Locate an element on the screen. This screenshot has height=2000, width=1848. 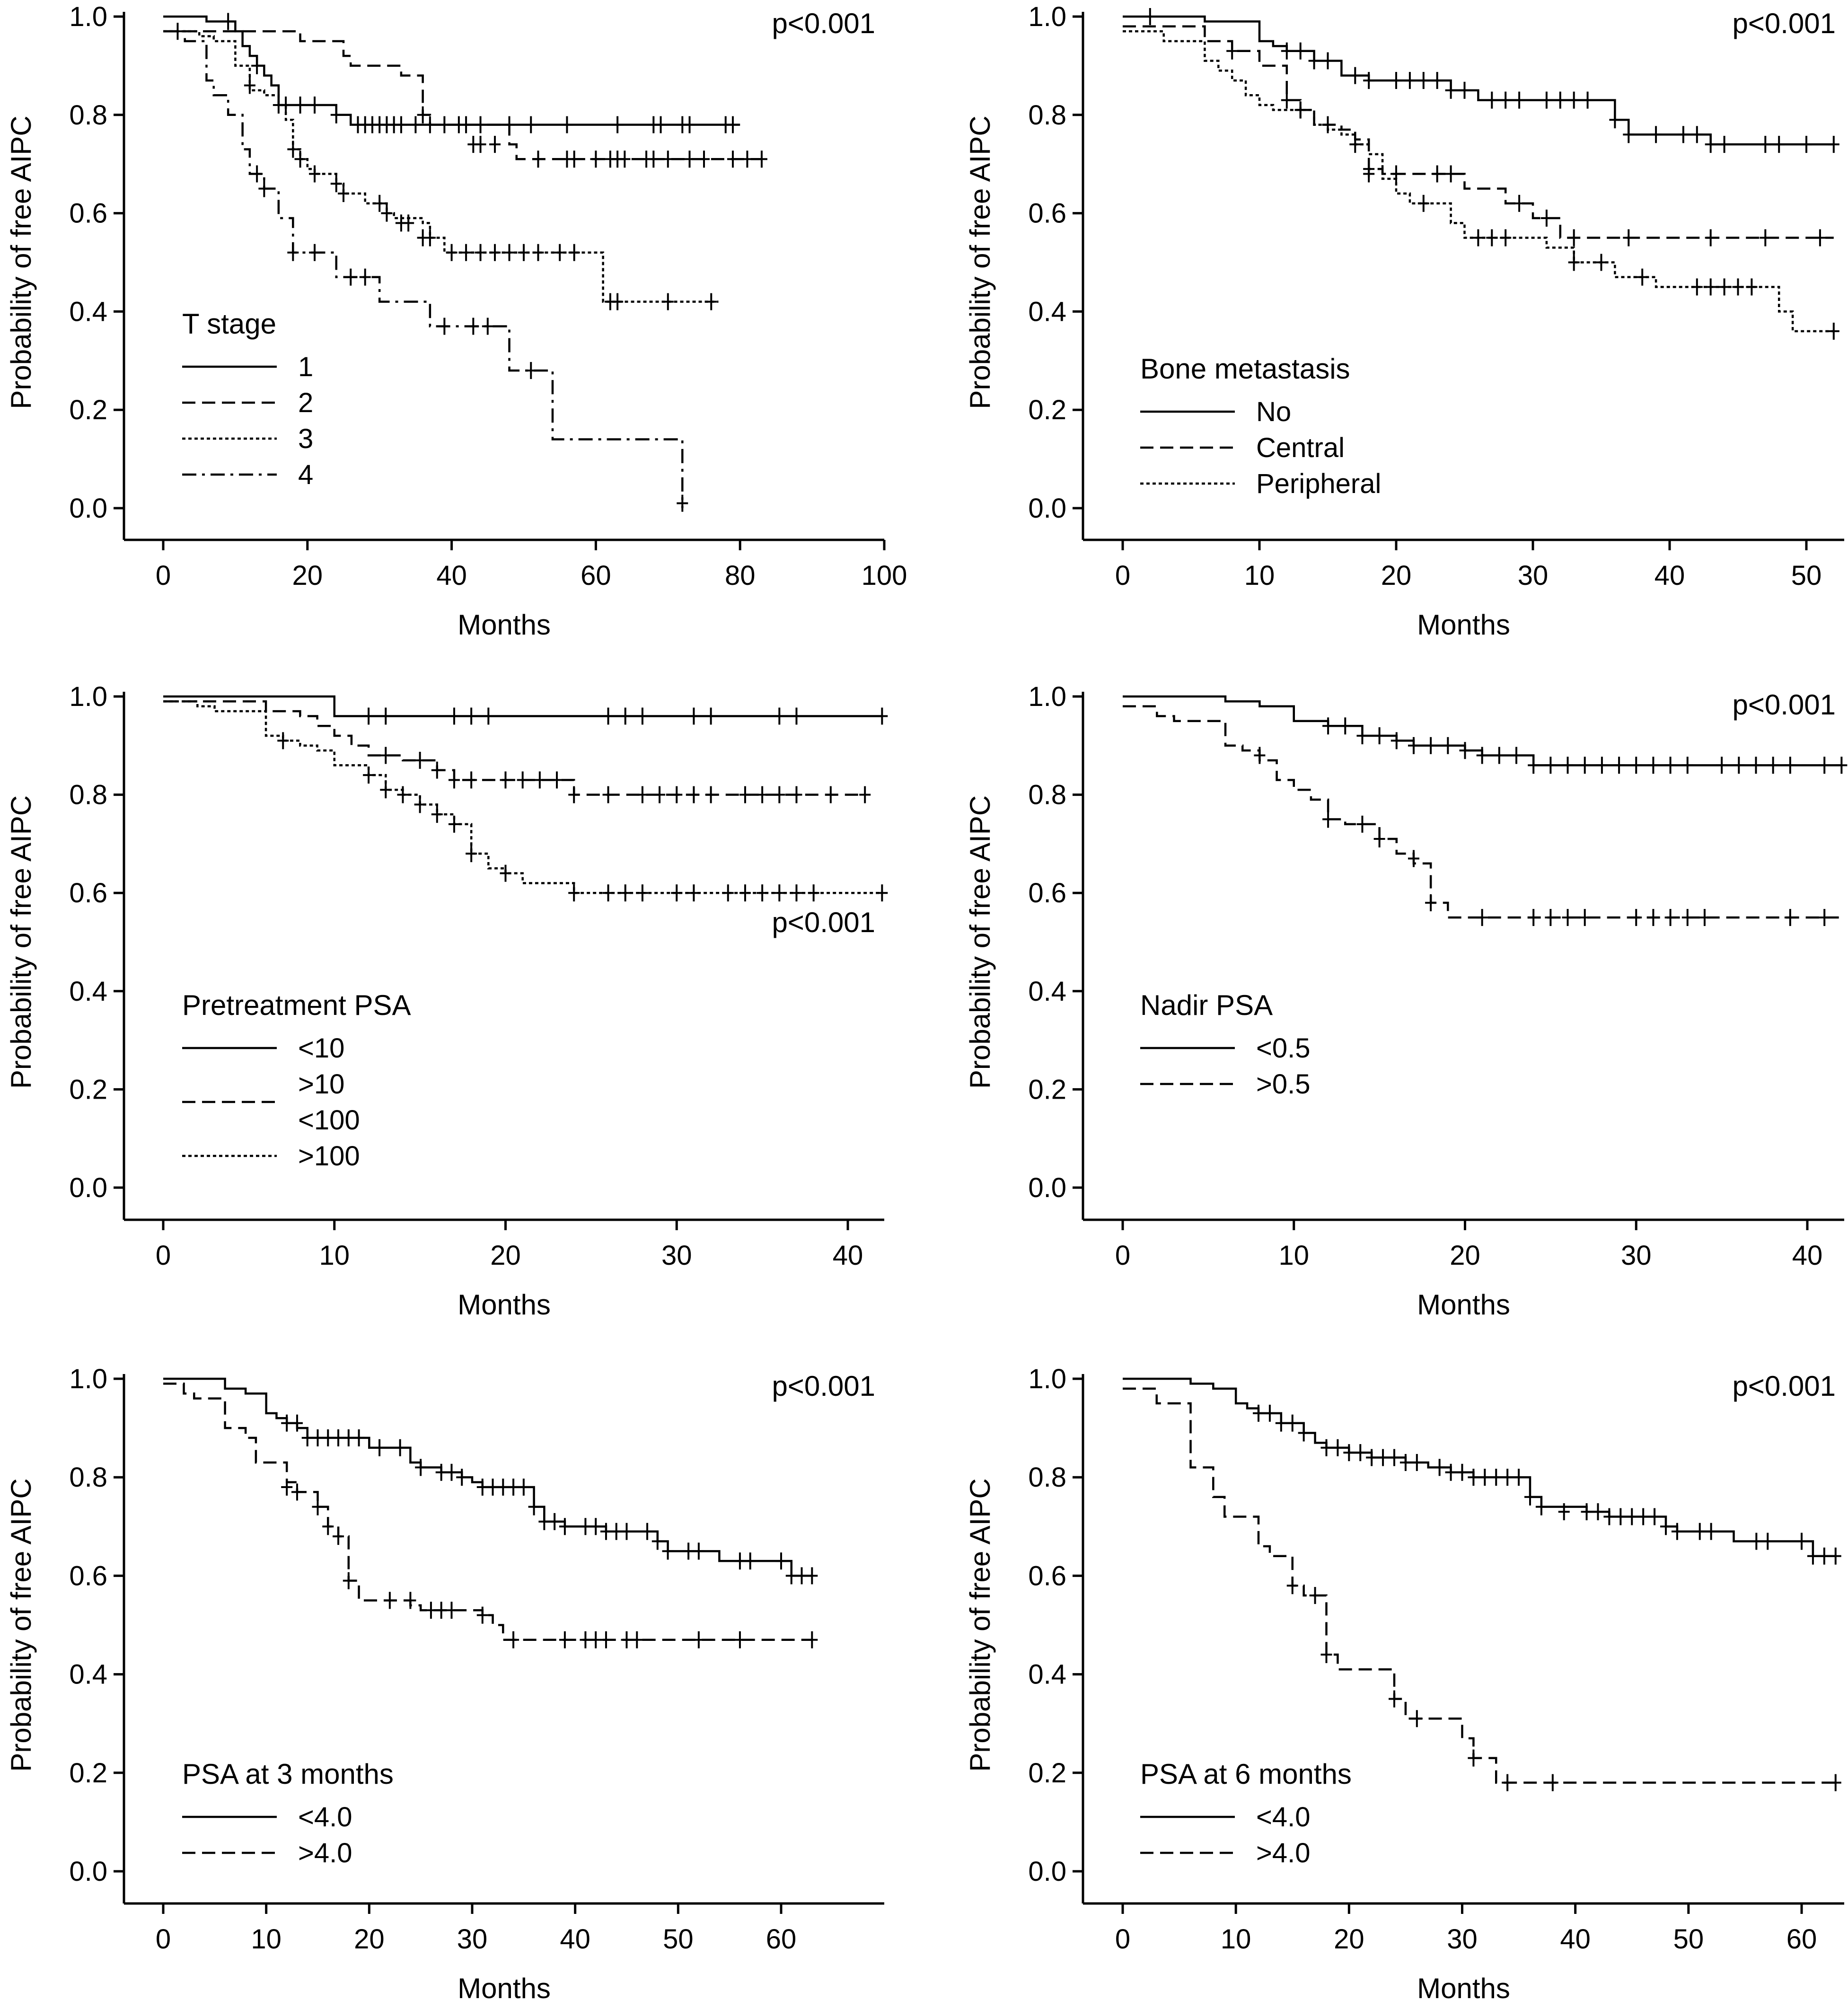
legend-label: <10 is located at coordinates (321, 1048).